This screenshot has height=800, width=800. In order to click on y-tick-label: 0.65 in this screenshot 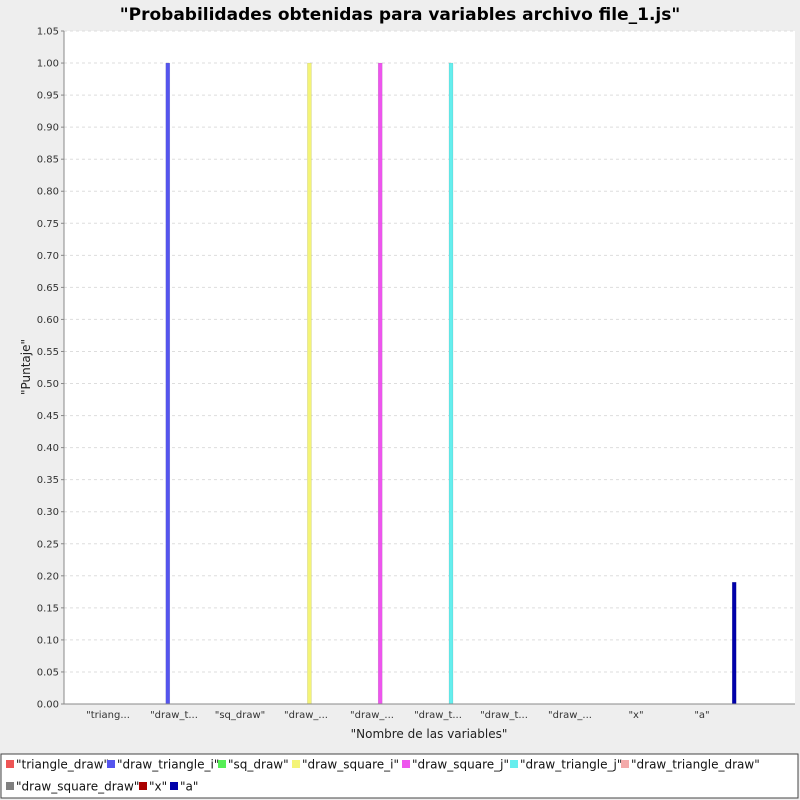, I will do `click(48, 288)`.